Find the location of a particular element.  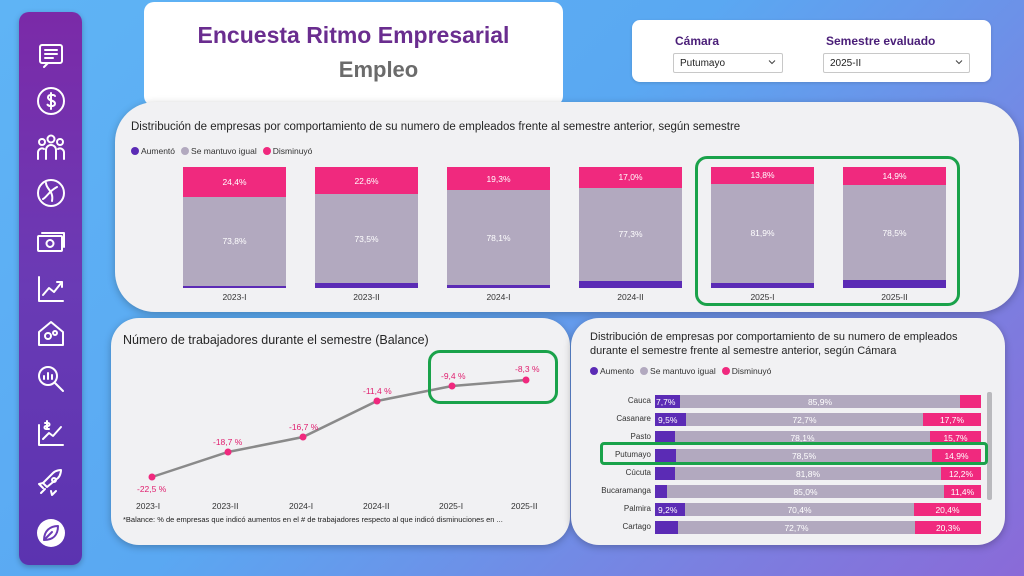

home-gear-icon is located at coordinates (51, 333).